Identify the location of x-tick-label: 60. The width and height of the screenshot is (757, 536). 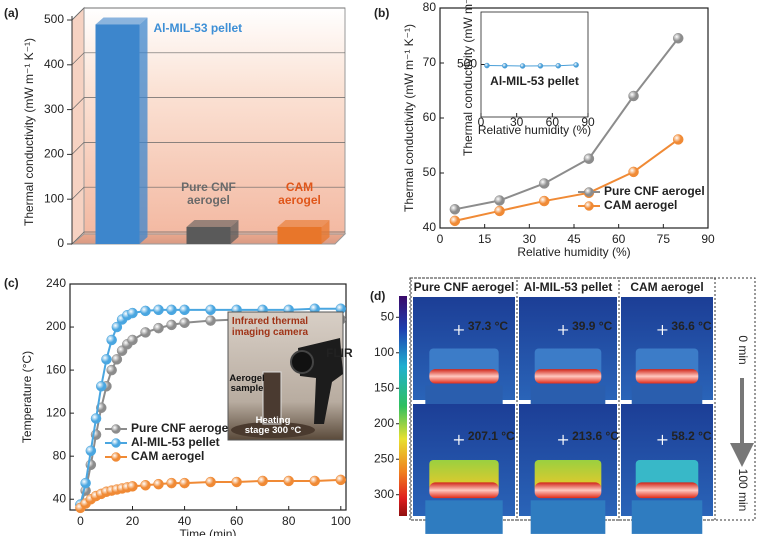
(553, 122).